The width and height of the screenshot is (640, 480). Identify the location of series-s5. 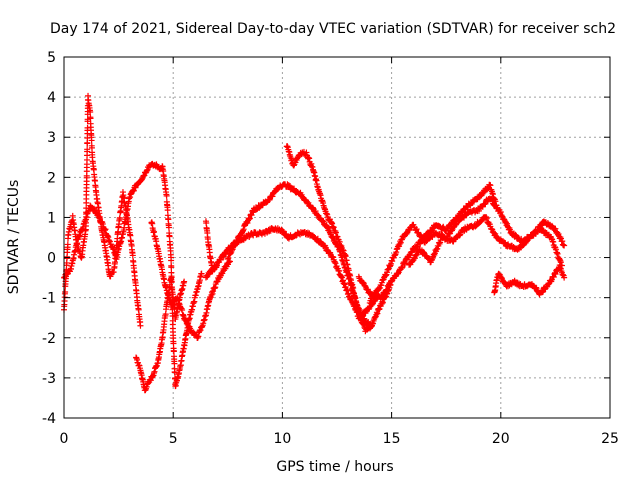
(190, 280).